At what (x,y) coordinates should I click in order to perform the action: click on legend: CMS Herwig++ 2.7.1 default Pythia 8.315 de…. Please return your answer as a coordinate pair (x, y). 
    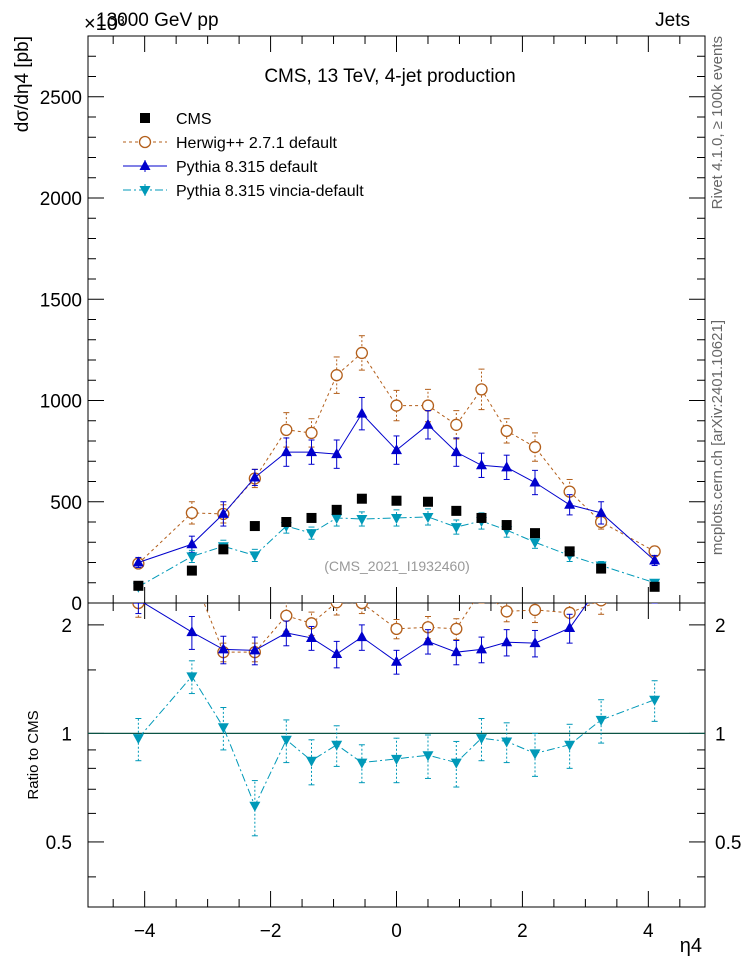
    Looking at the image, I should click on (243, 155).